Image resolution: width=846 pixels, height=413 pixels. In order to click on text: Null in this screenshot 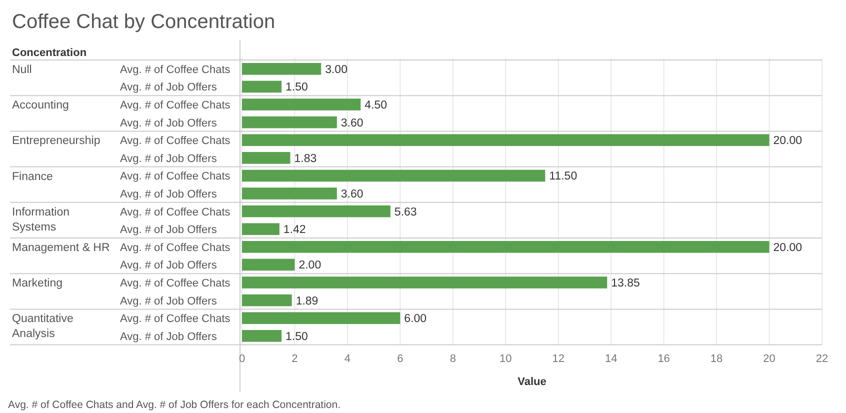, I will do `click(22, 70)`.